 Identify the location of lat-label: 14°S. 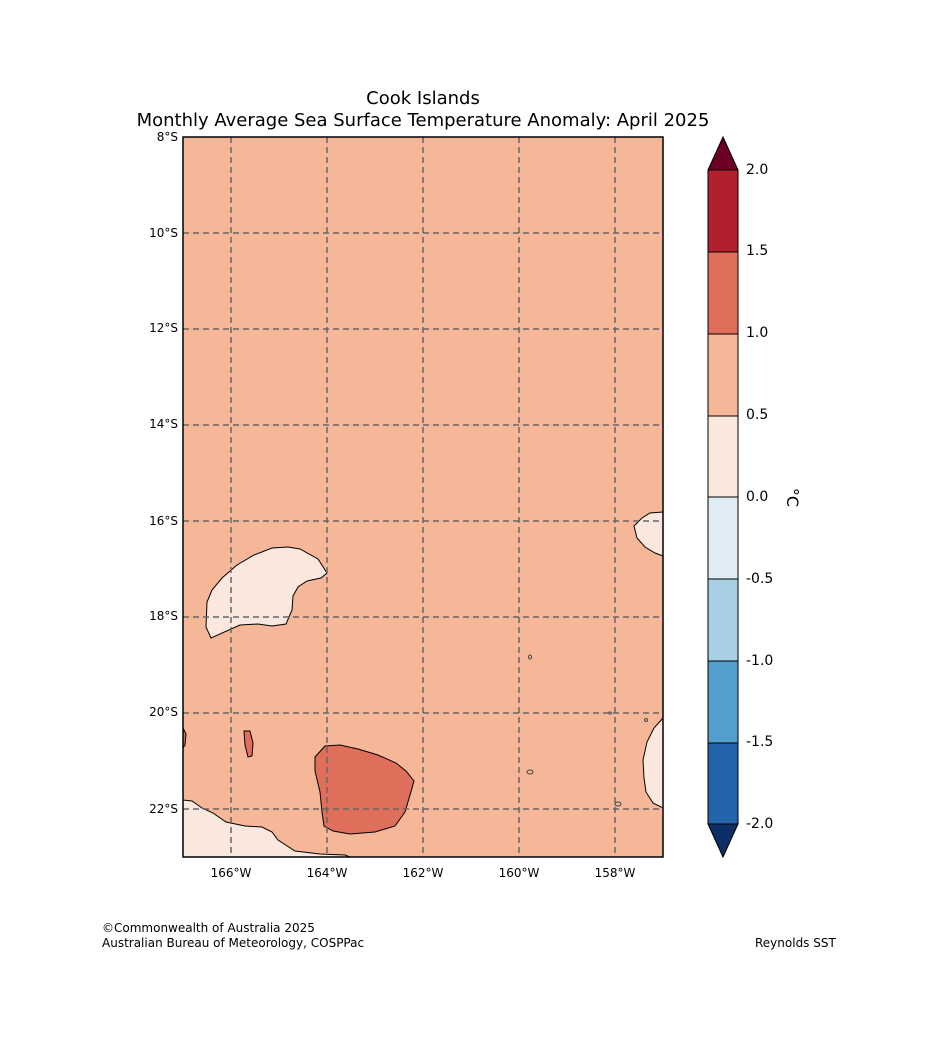
(163, 424).